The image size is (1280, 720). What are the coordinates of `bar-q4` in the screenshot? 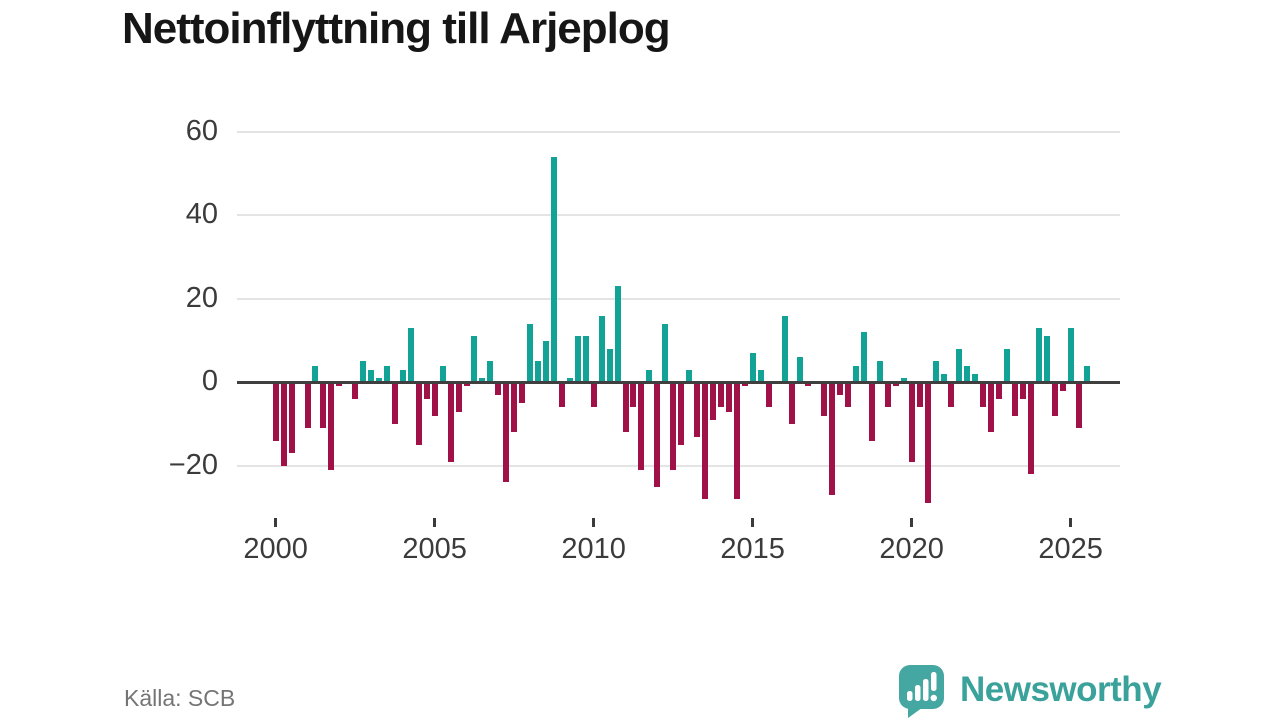 It's located at (307, 405).